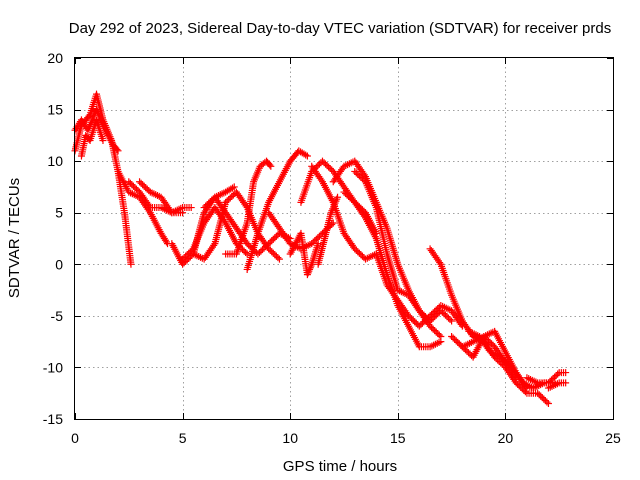 Image resolution: width=640 pixels, height=480 pixels. What do you see at coordinates (183, 438) in the screenshot?
I see `x-tick-label: 5` at bounding box center [183, 438].